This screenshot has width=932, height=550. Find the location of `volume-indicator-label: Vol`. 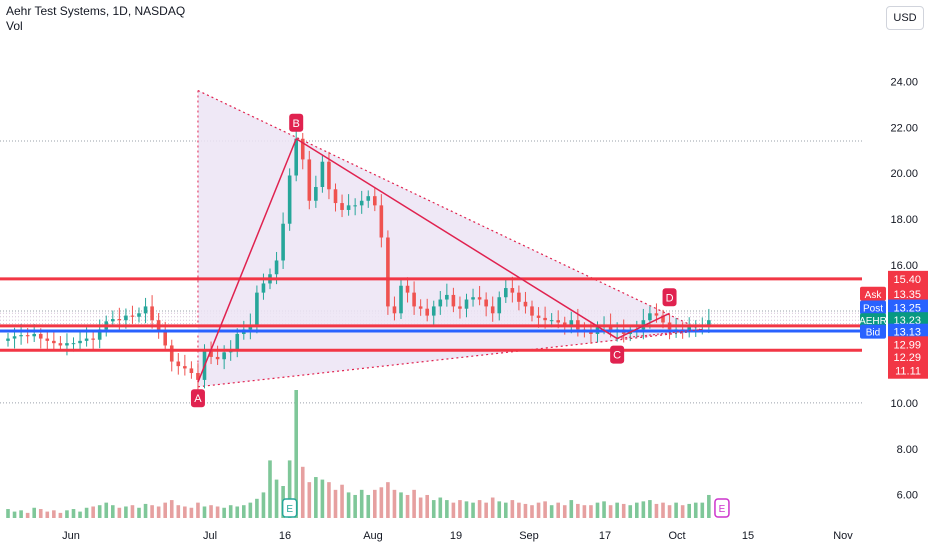

volume-indicator-label: Vol is located at coordinates (14, 26).